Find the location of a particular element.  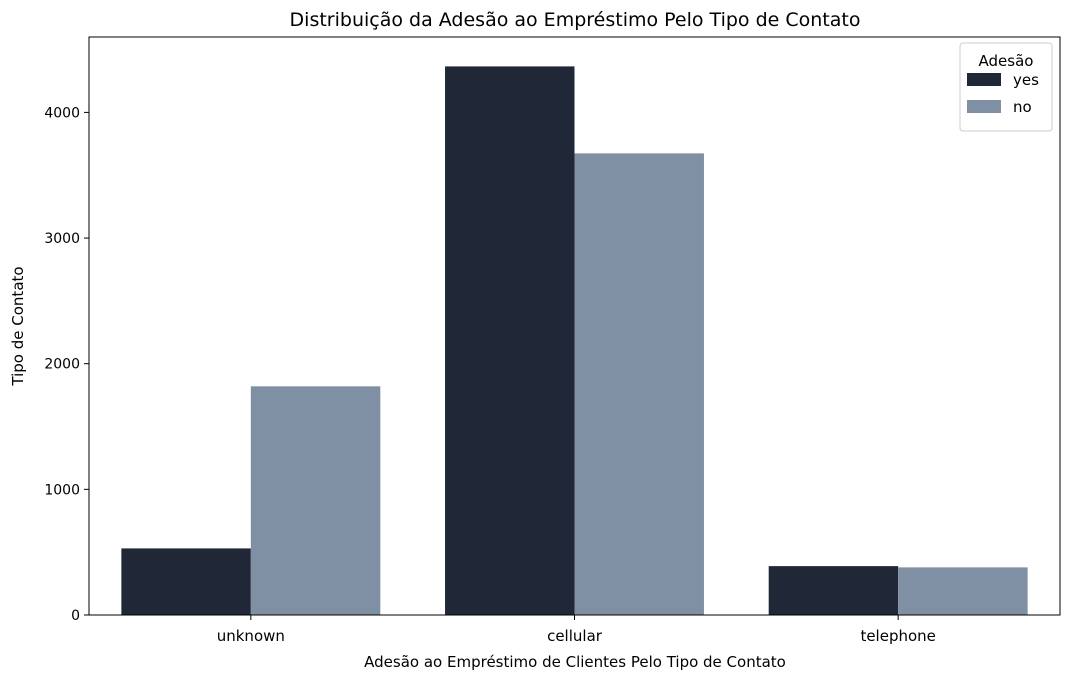

legend-label-no: no is located at coordinates (1022, 107).